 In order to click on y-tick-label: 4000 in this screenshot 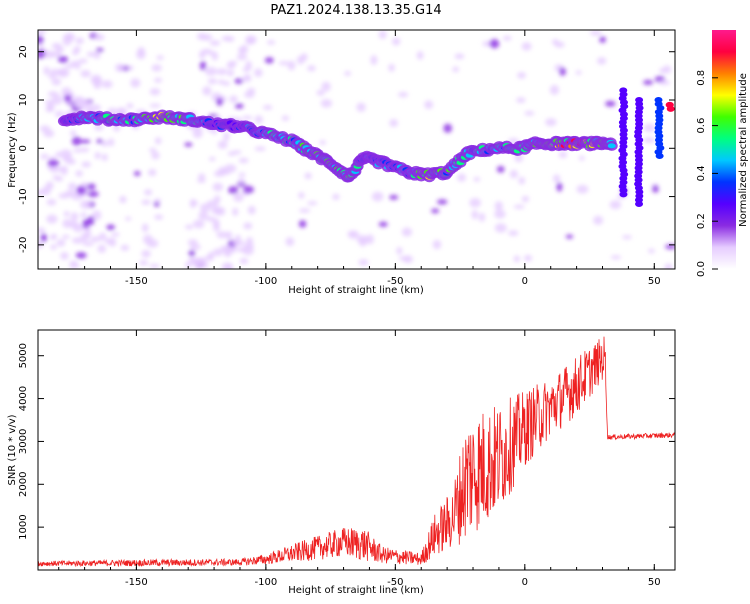, I will do `click(23, 398)`.